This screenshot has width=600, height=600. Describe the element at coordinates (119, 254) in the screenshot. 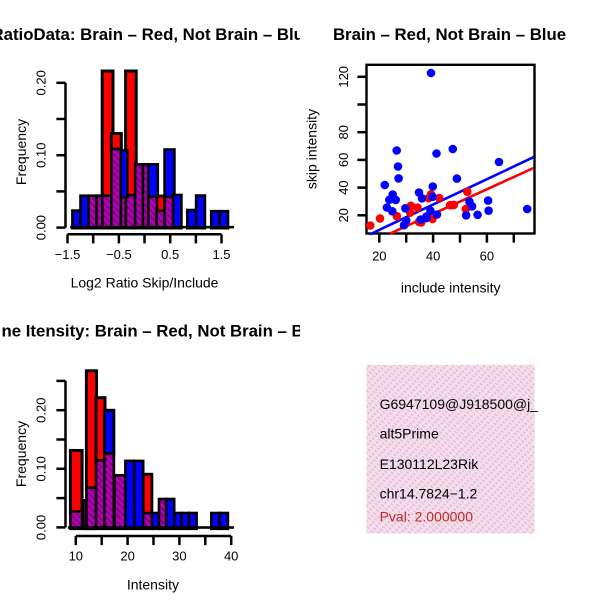

I see `svg-text: −0.5` at that location.